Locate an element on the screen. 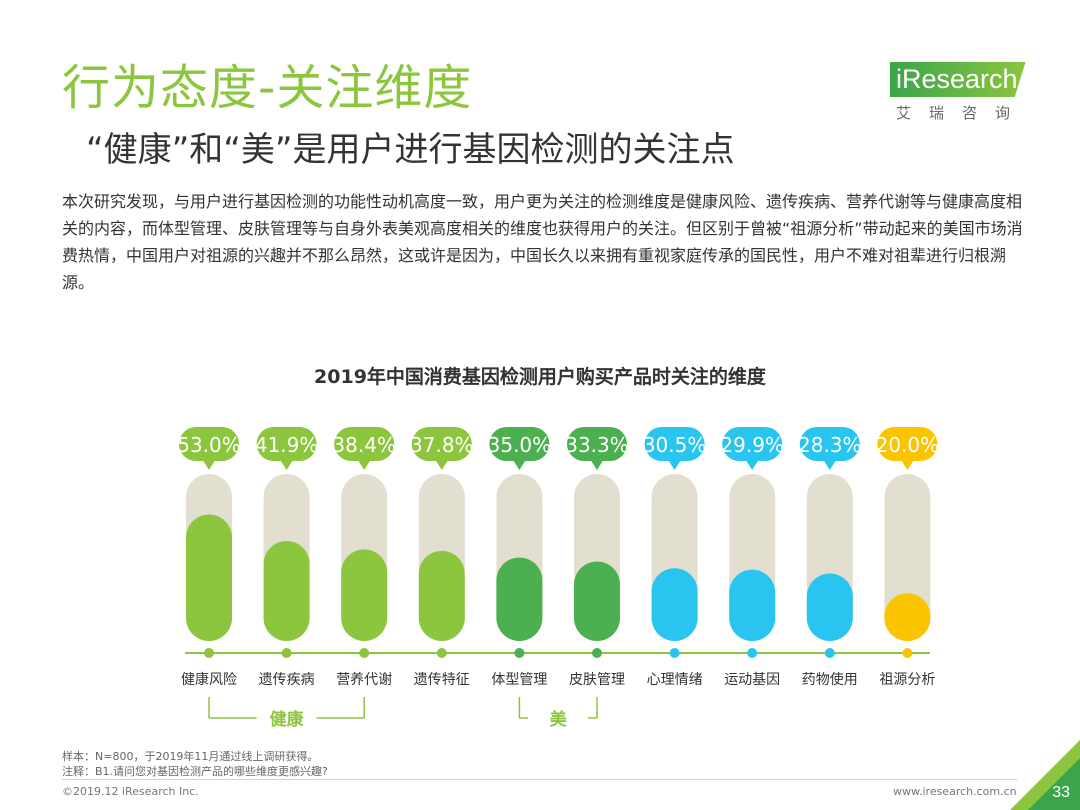 This screenshot has height=810, width=1080. category-label: 心理情绪 is located at coordinates (675, 680).